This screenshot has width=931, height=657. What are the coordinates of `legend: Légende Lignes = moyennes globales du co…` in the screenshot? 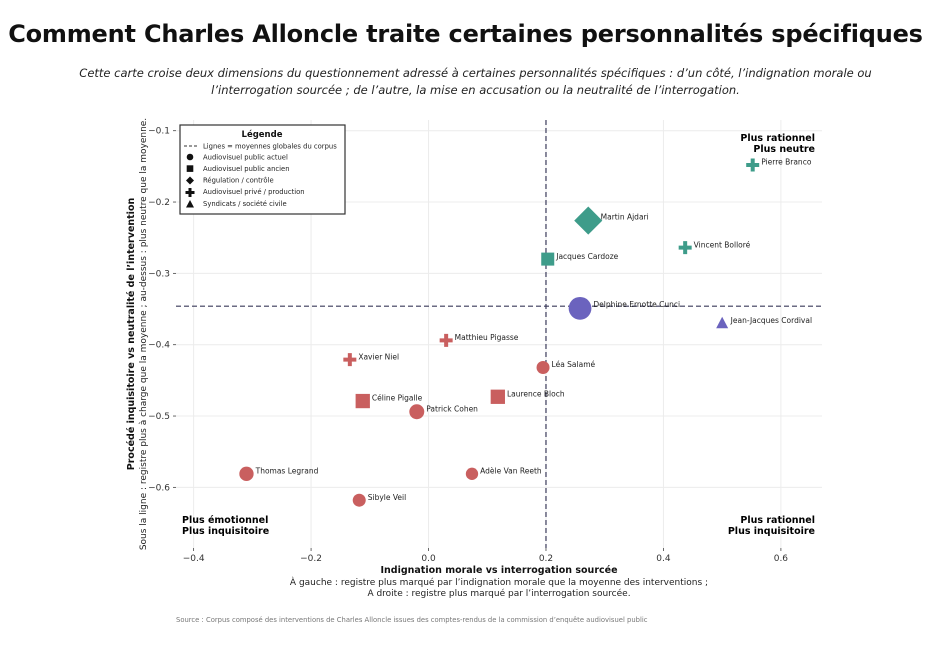 It's located at (262, 169).